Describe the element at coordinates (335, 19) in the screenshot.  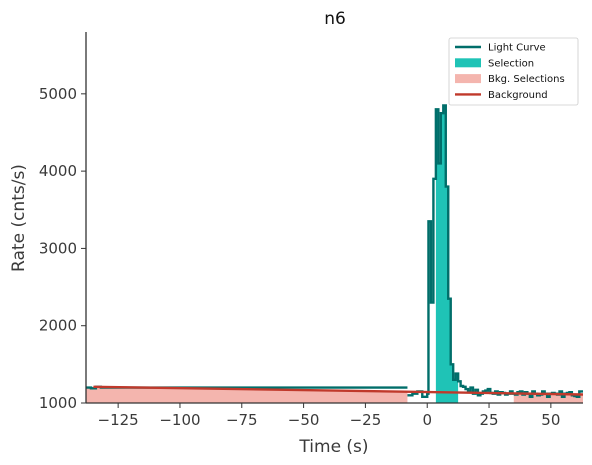
I see `chart-title: n6` at that location.